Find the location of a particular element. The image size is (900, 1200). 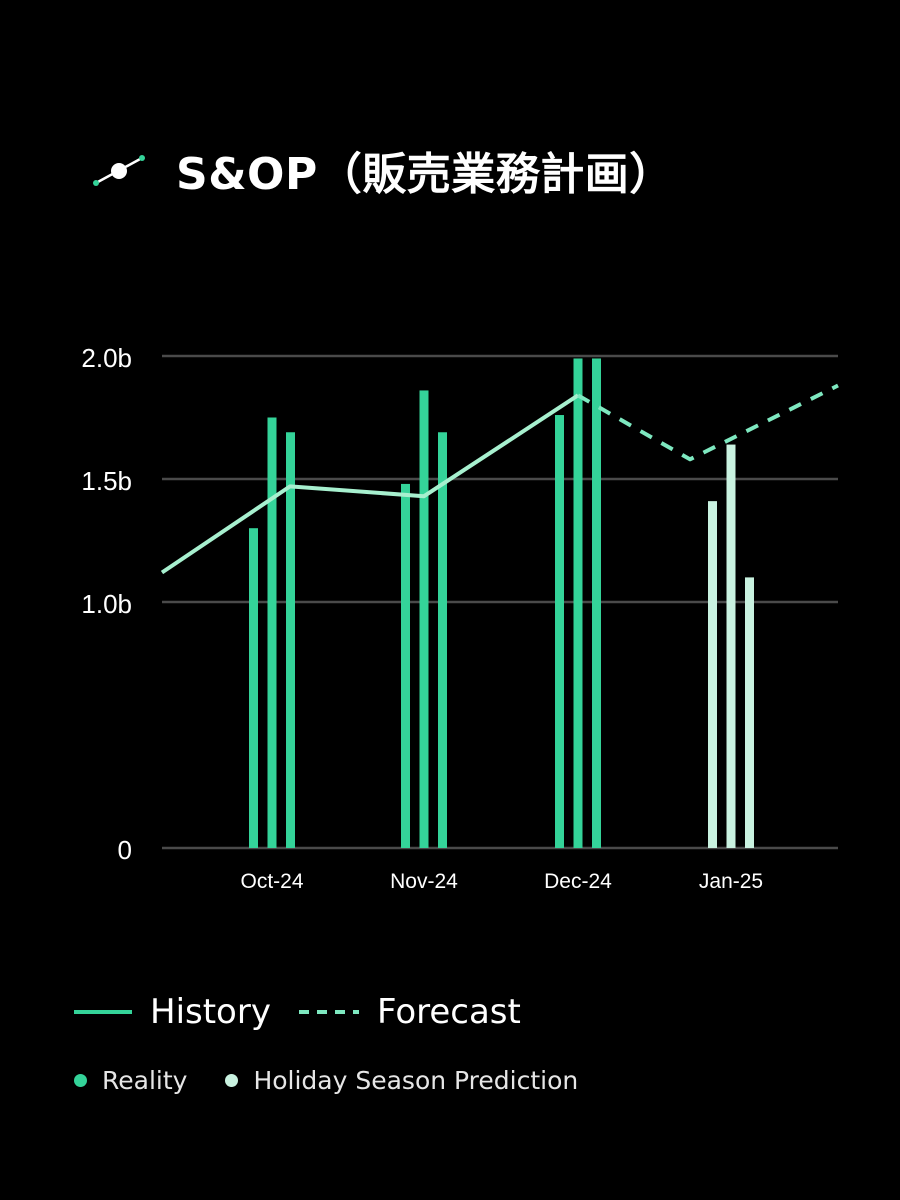

legend-reality-label: Reality is located at coordinates (145, 1080).